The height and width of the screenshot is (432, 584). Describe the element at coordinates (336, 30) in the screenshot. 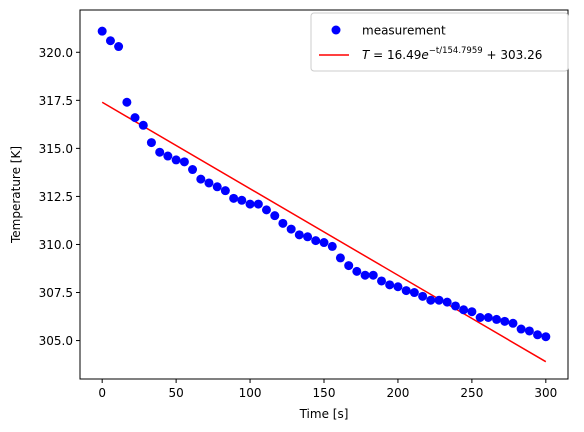

I see `legend-marker-measurement` at that location.